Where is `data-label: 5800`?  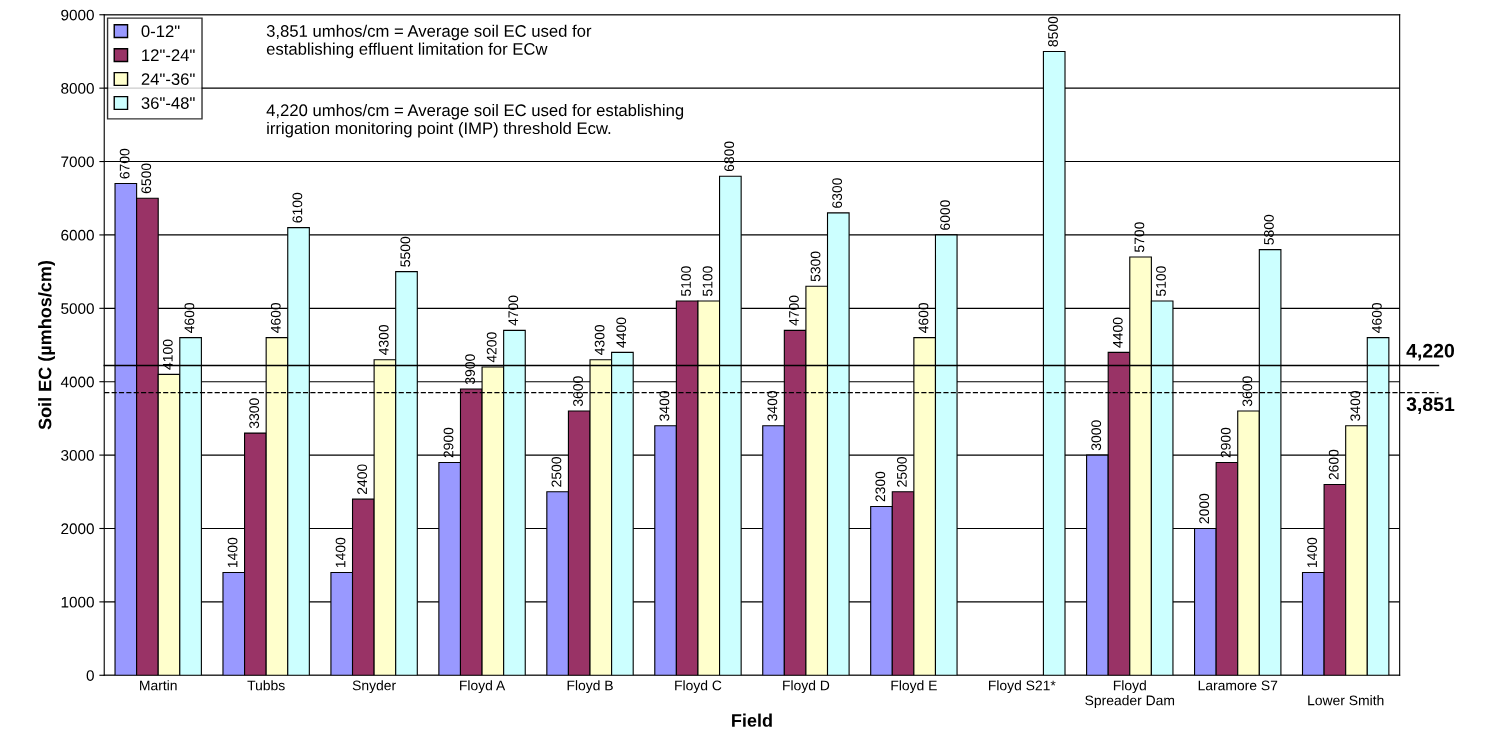
data-label: 5800 is located at coordinates (1269, 229).